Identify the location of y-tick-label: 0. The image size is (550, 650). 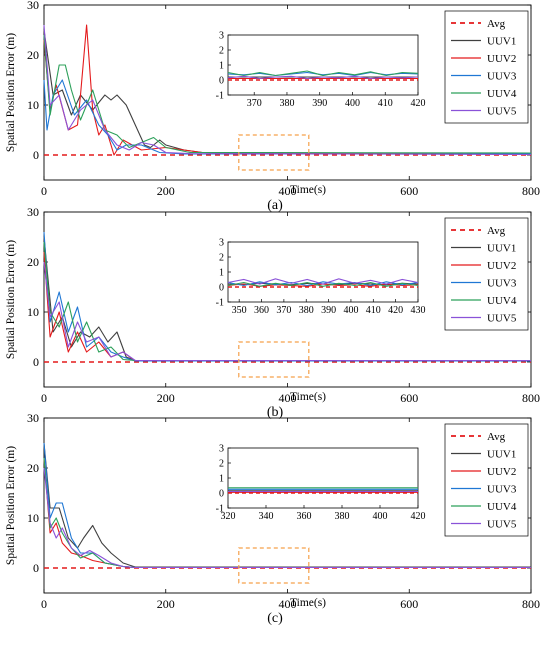
(36, 155).